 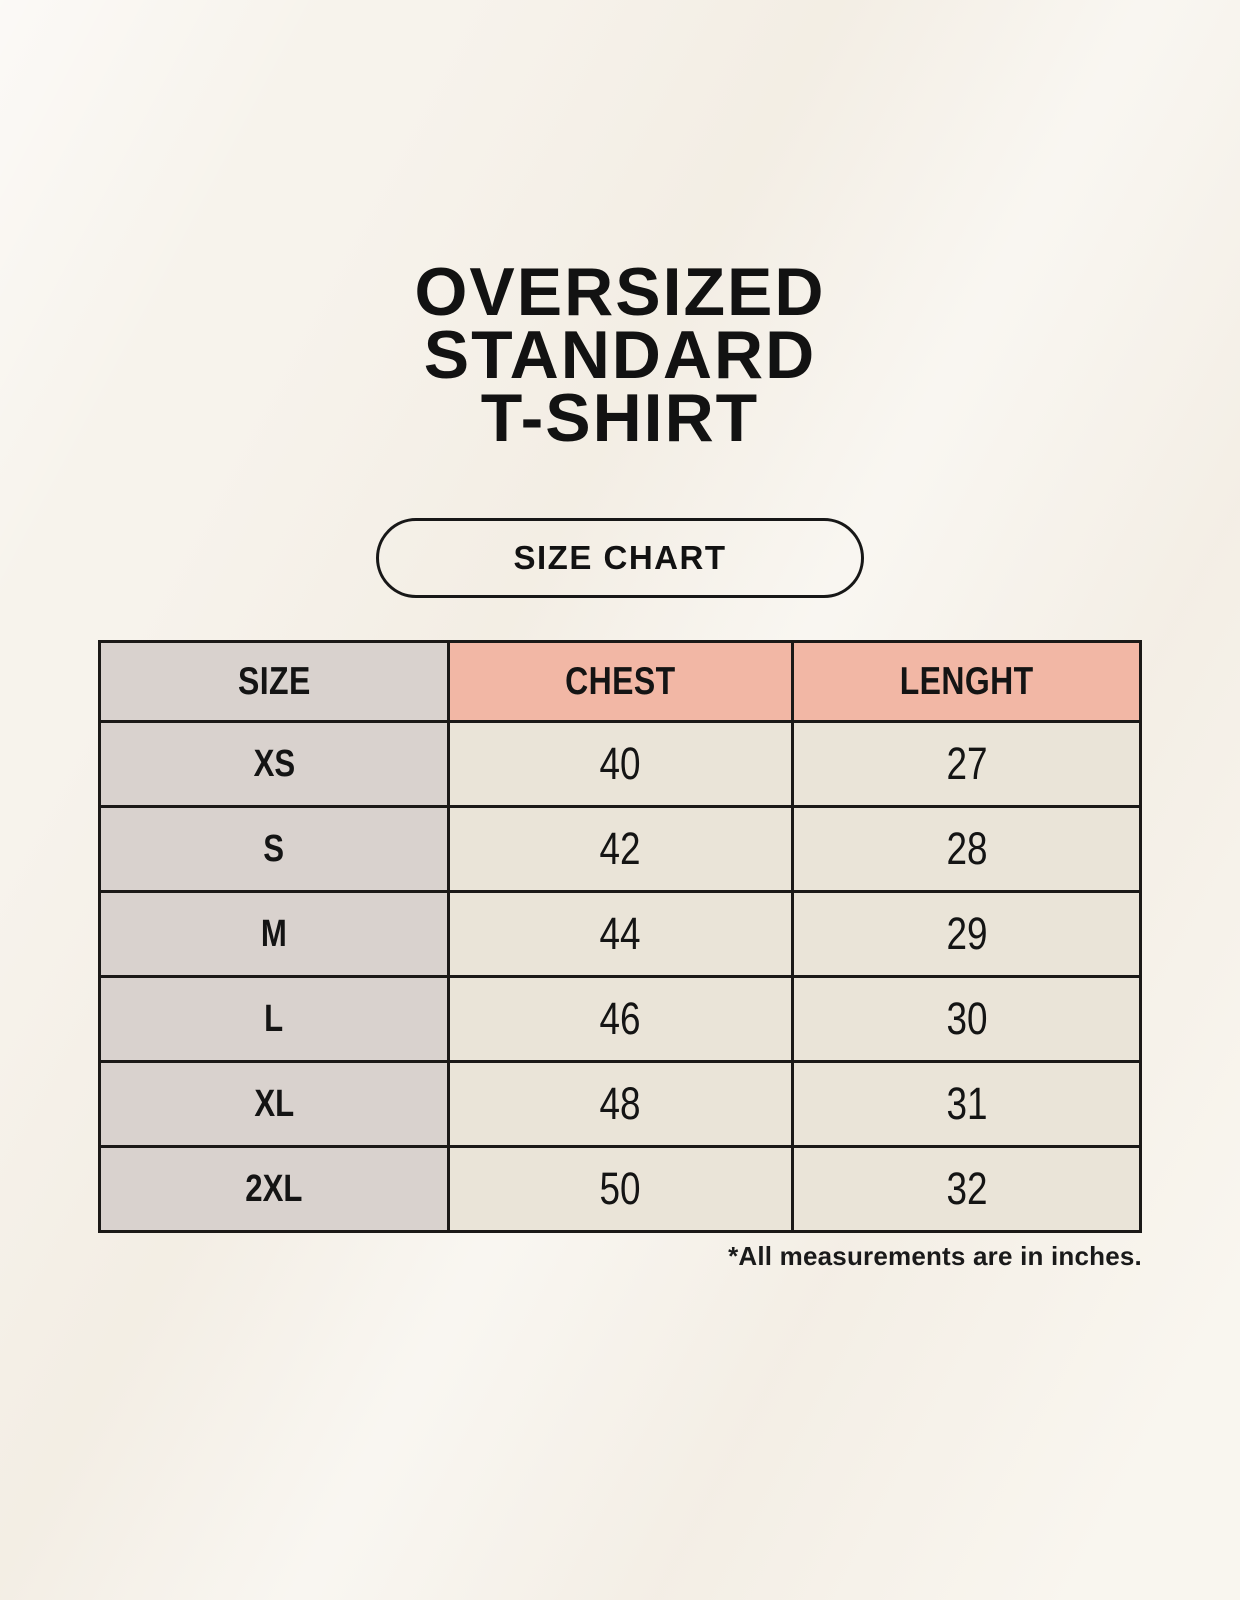 I want to click on size-chart-button: SIZE CHART, so click(x=620, y=558).